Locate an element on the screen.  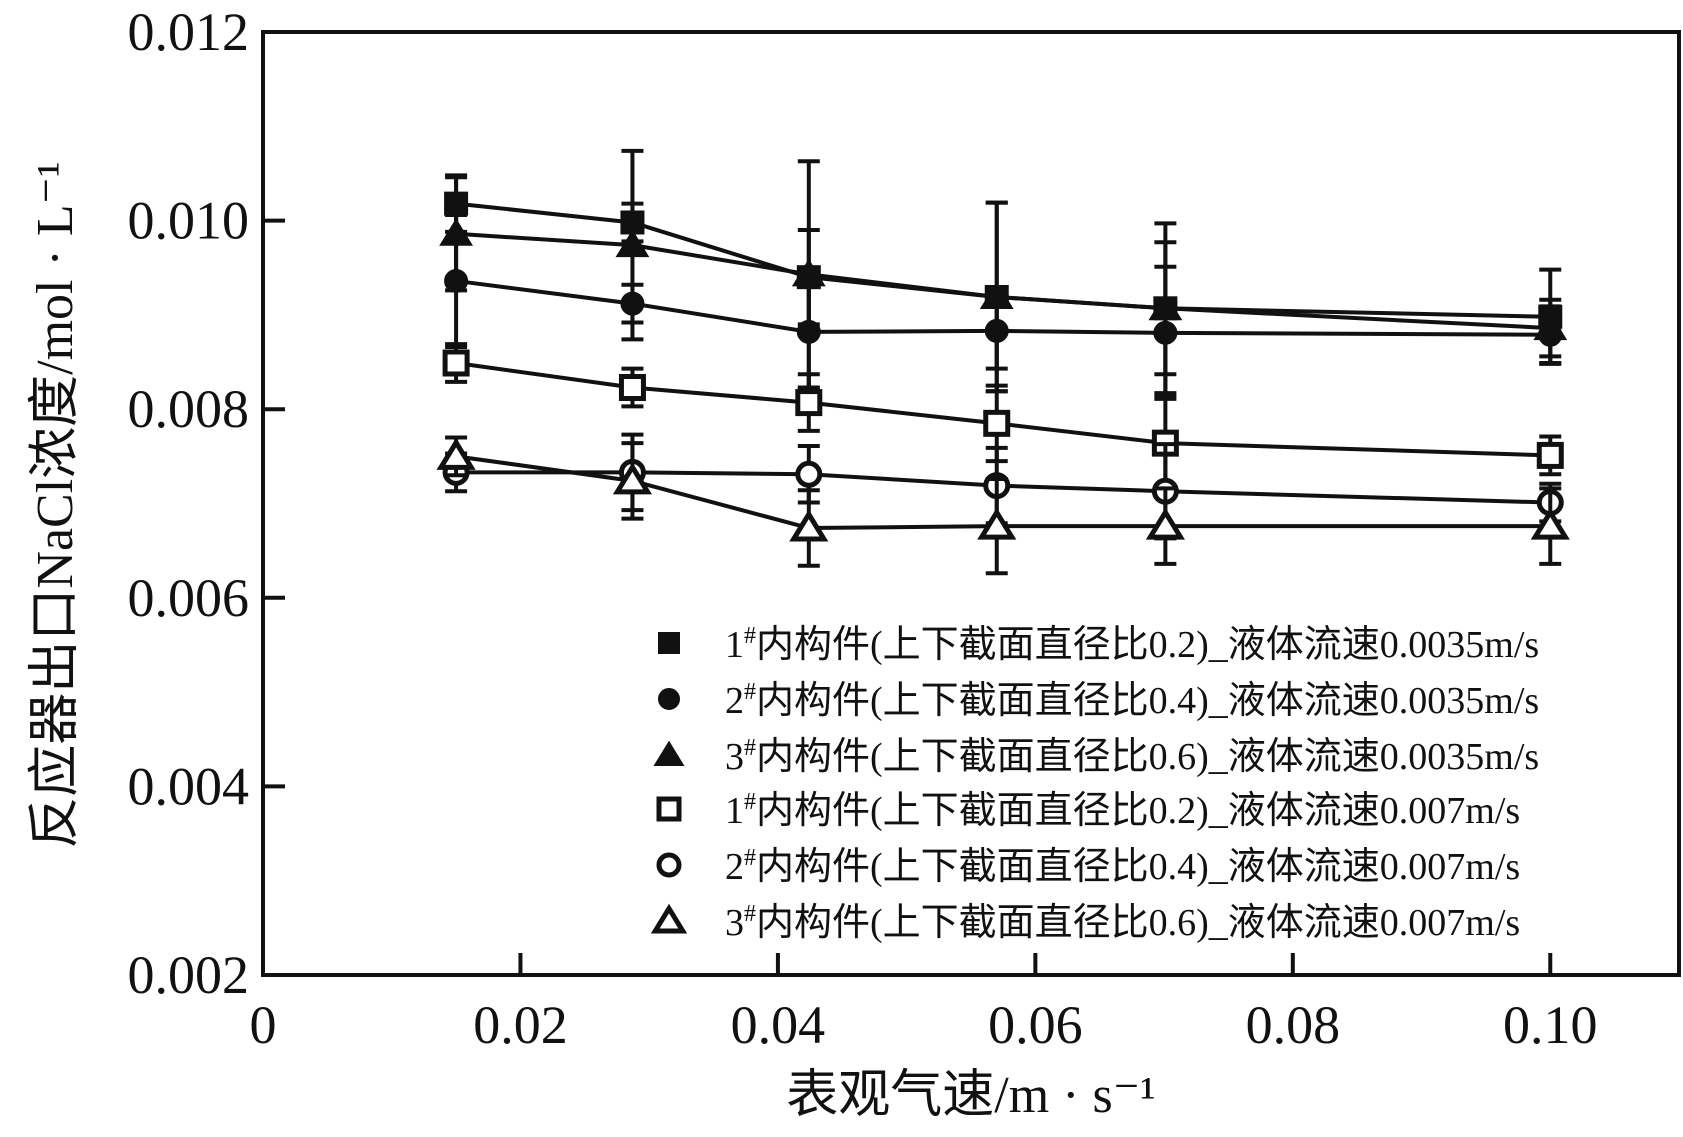
legend-item: 1#内构件(上下截面直径比0.2)_液体流速0.007m/s is located at coordinates (1088, 810).